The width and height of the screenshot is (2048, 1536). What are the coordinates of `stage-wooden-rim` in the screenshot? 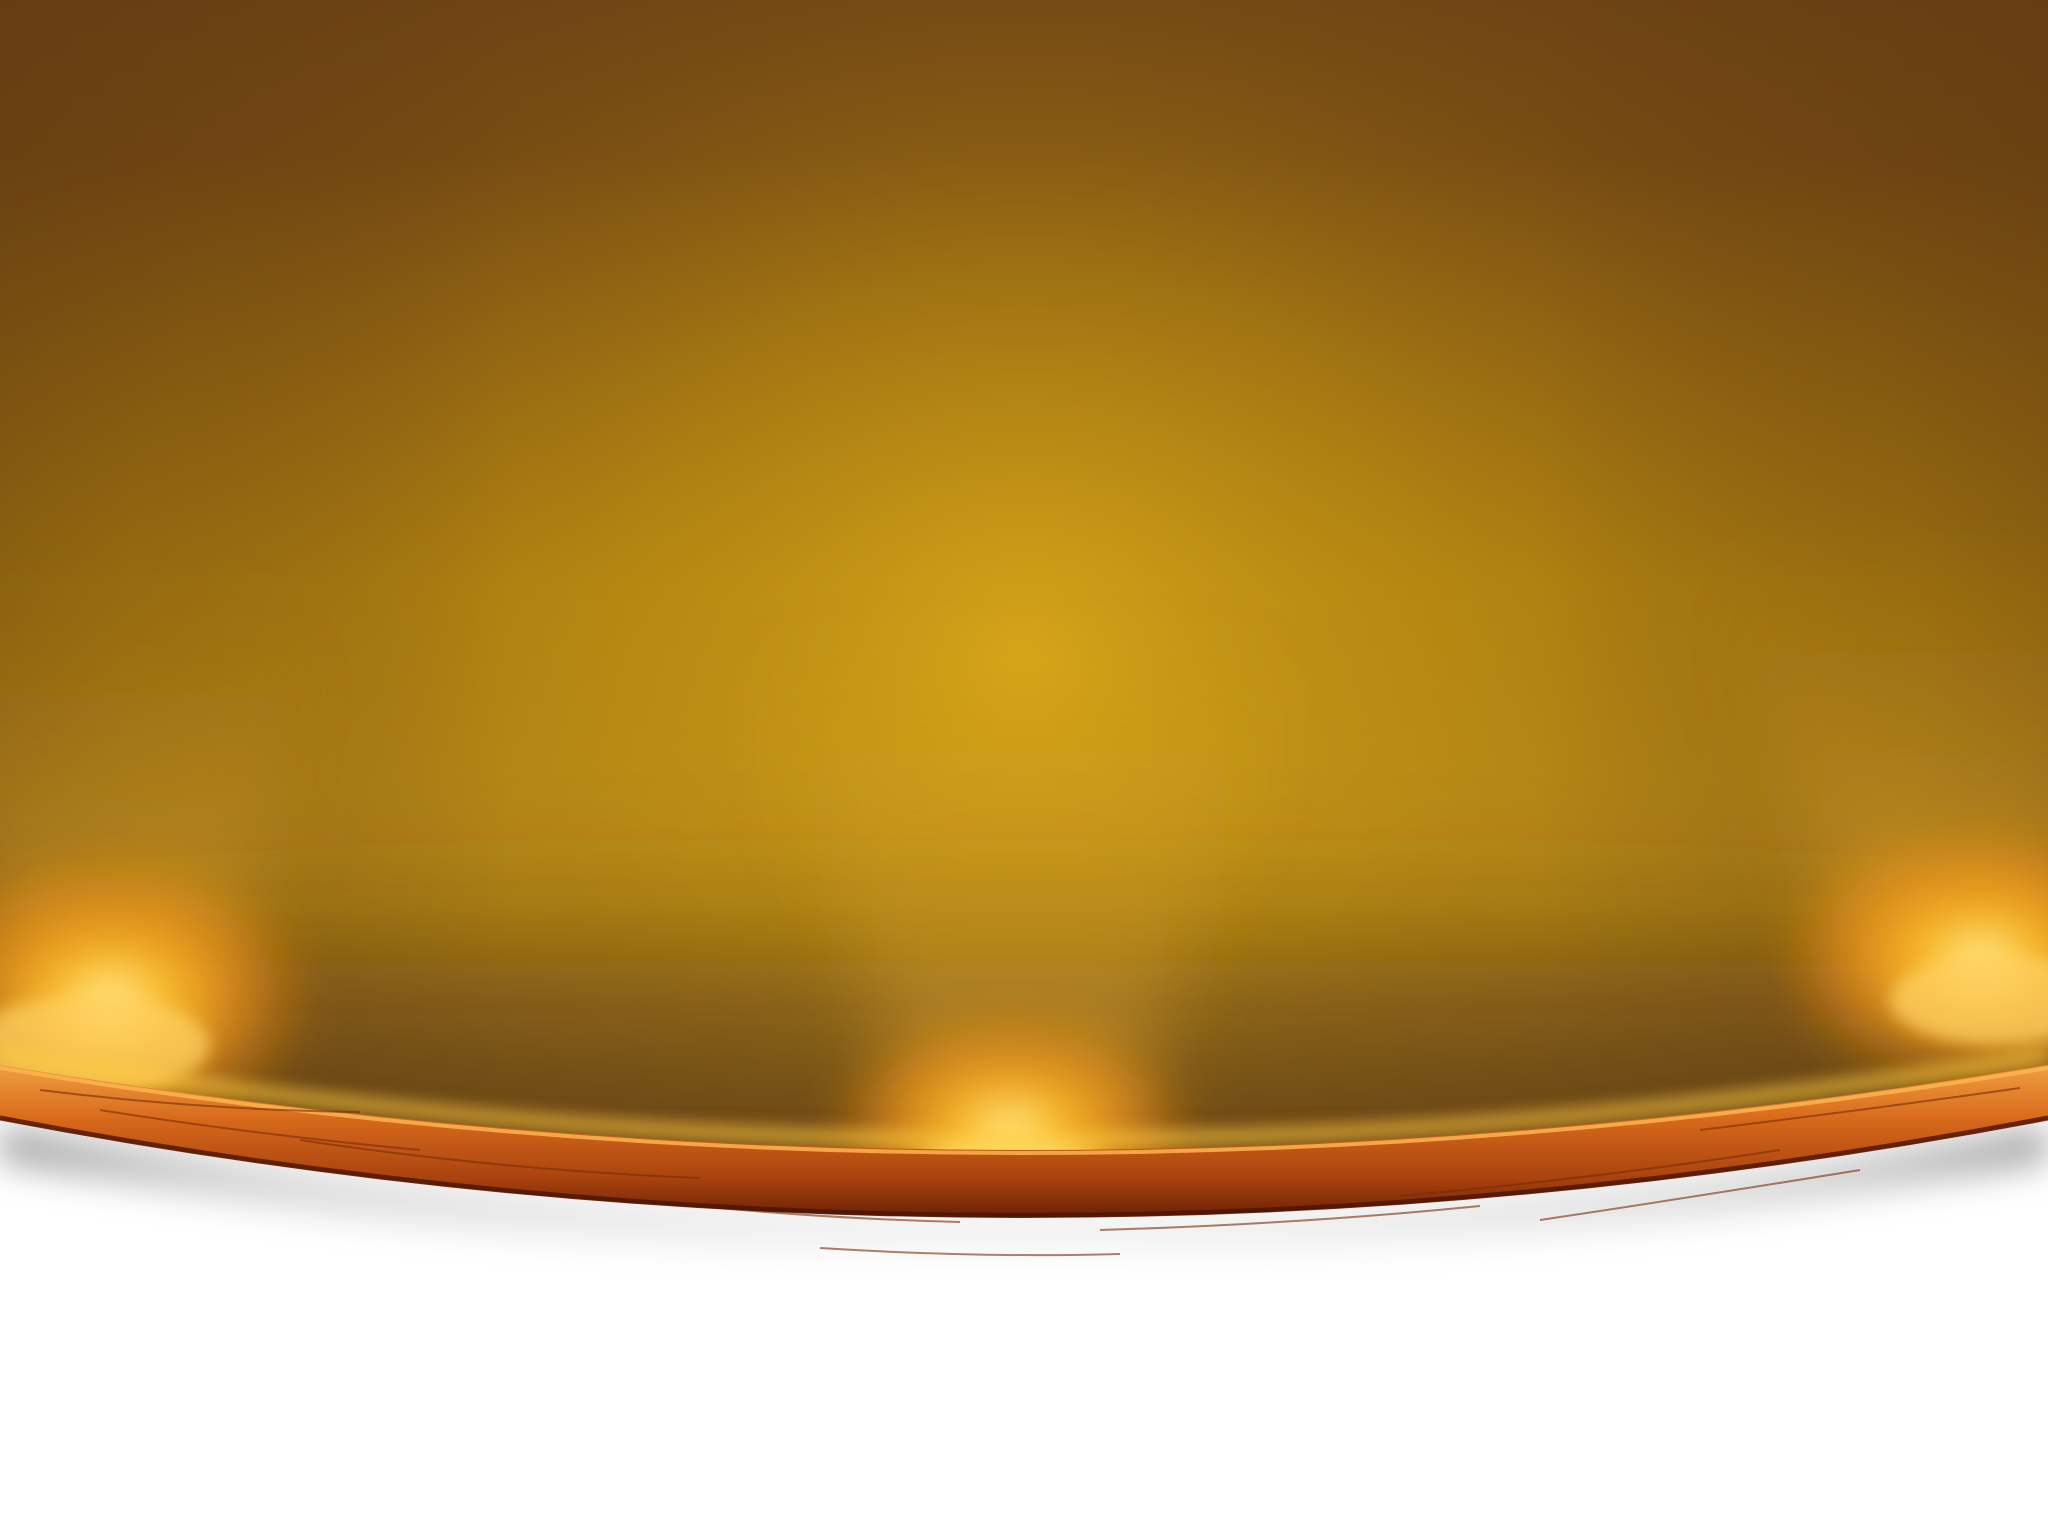 It's located at (1024, 1141).